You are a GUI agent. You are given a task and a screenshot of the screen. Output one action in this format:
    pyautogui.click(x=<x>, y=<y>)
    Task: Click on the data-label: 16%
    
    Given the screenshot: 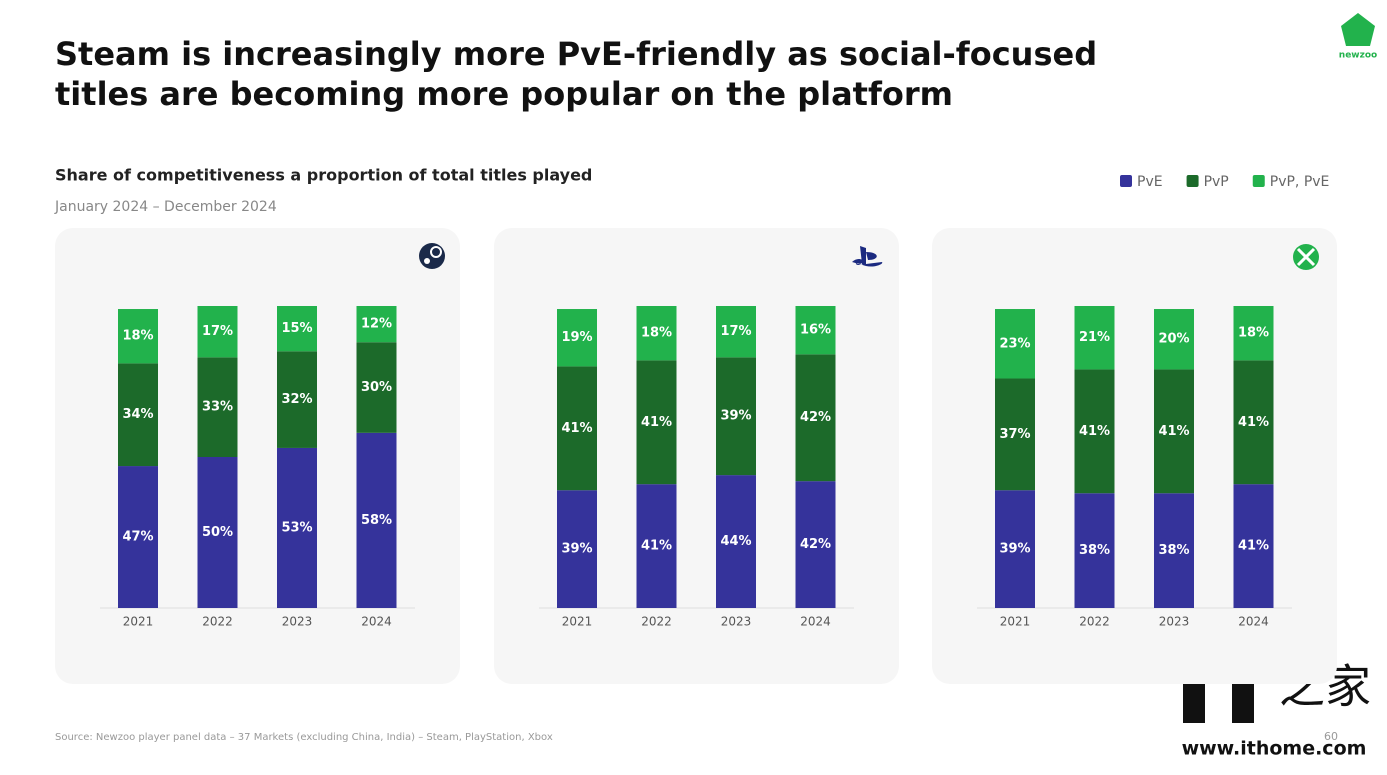 What is the action you would take?
    pyautogui.click(x=815, y=330)
    